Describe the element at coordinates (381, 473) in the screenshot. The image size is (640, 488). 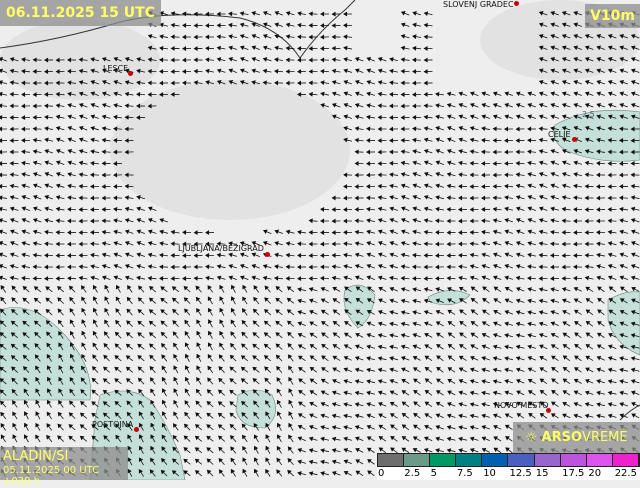
I see `legend-tick: 0` at that location.